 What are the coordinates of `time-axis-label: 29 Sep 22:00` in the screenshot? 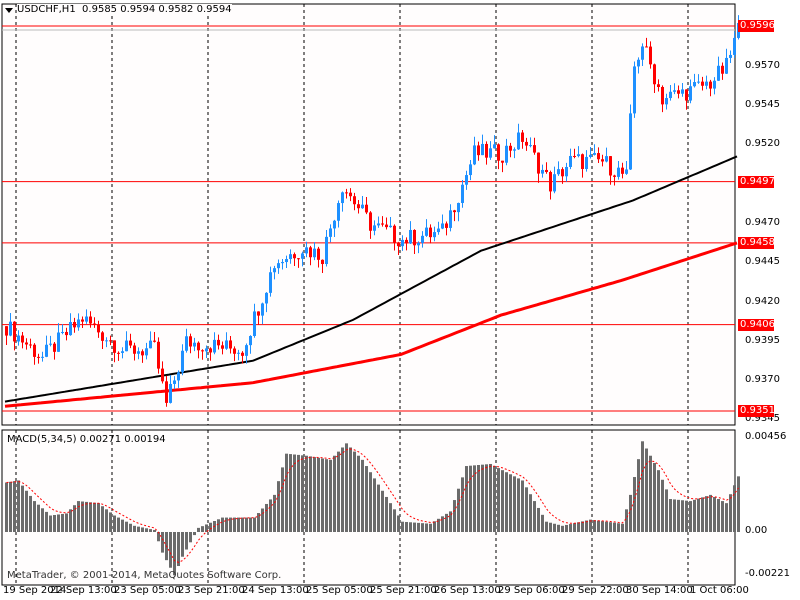 It's located at (595, 590).